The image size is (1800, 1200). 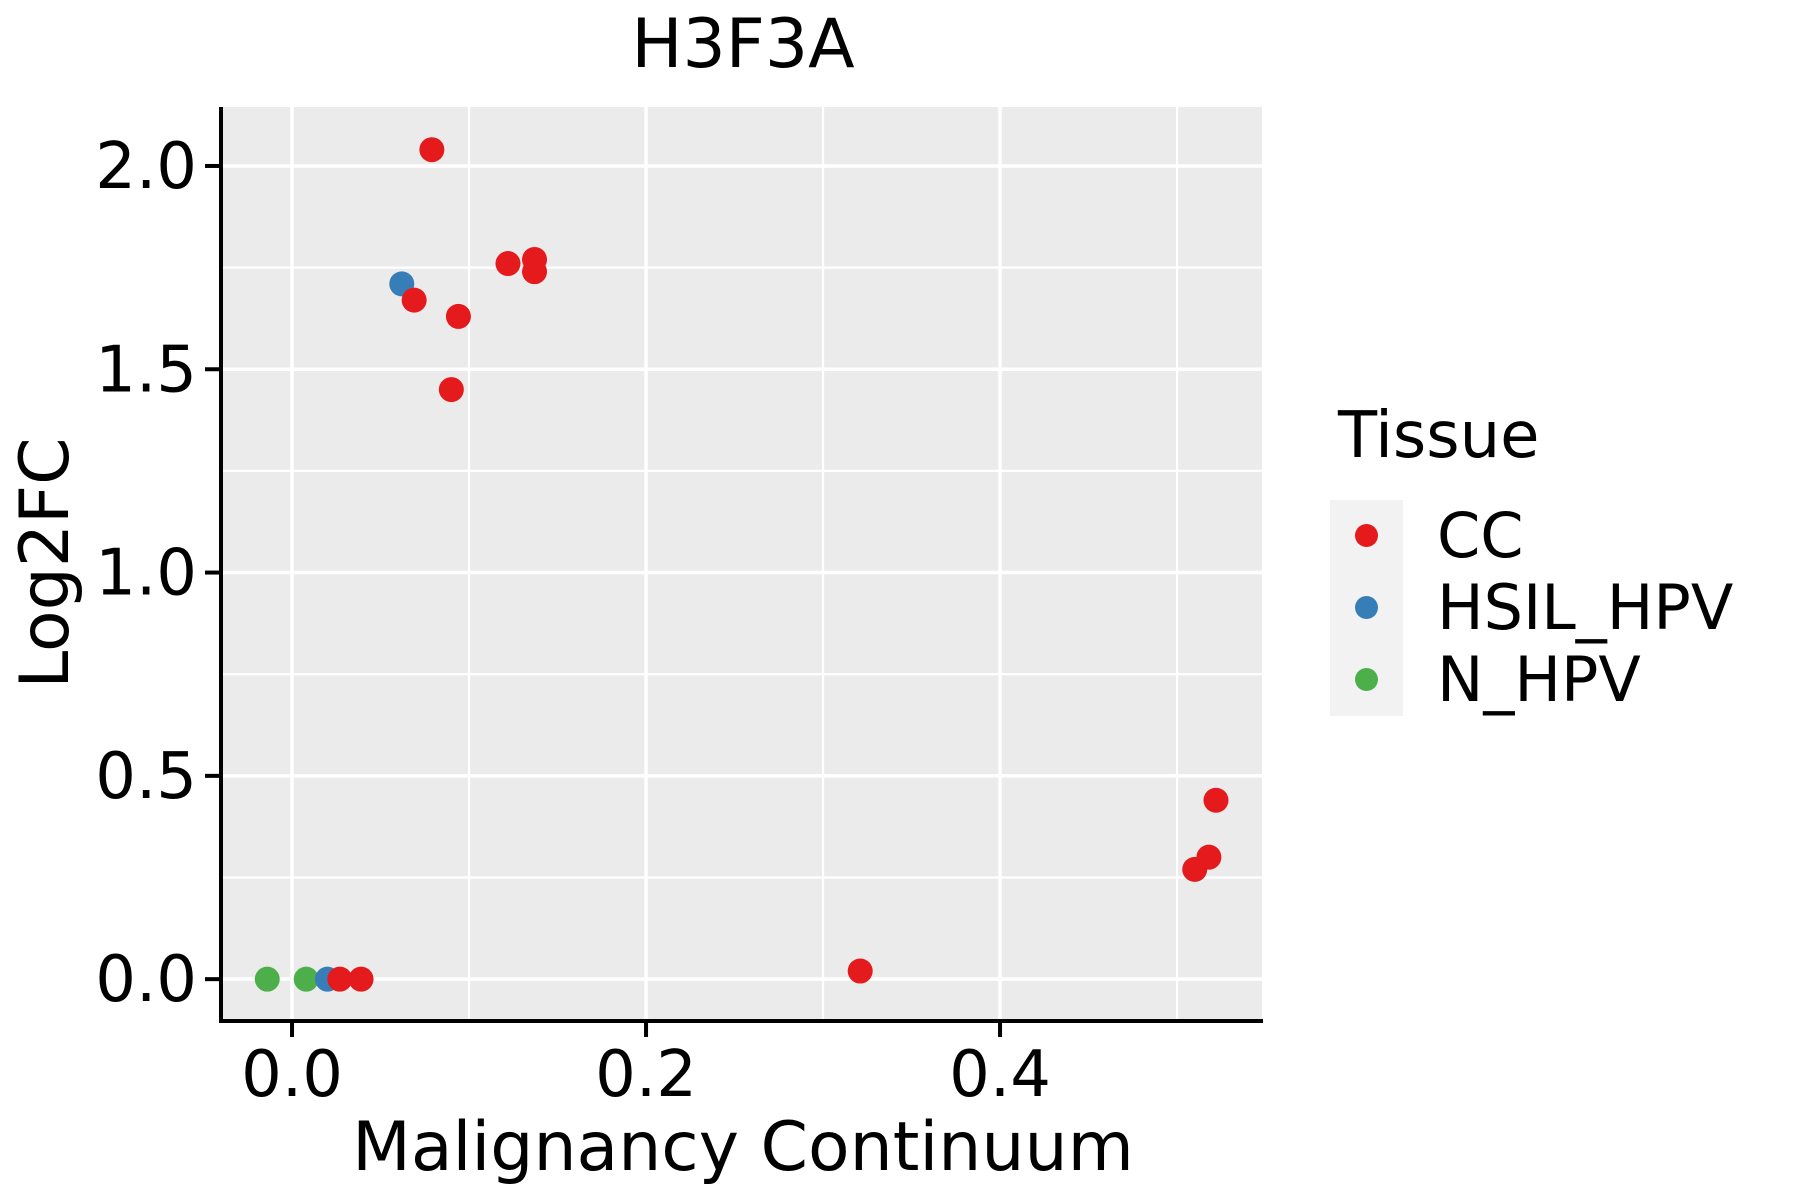 What do you see at coordinates (146, 980) in the screenshot?
I see `y-tick-label: 0.0` at bounding box center [146, 980].